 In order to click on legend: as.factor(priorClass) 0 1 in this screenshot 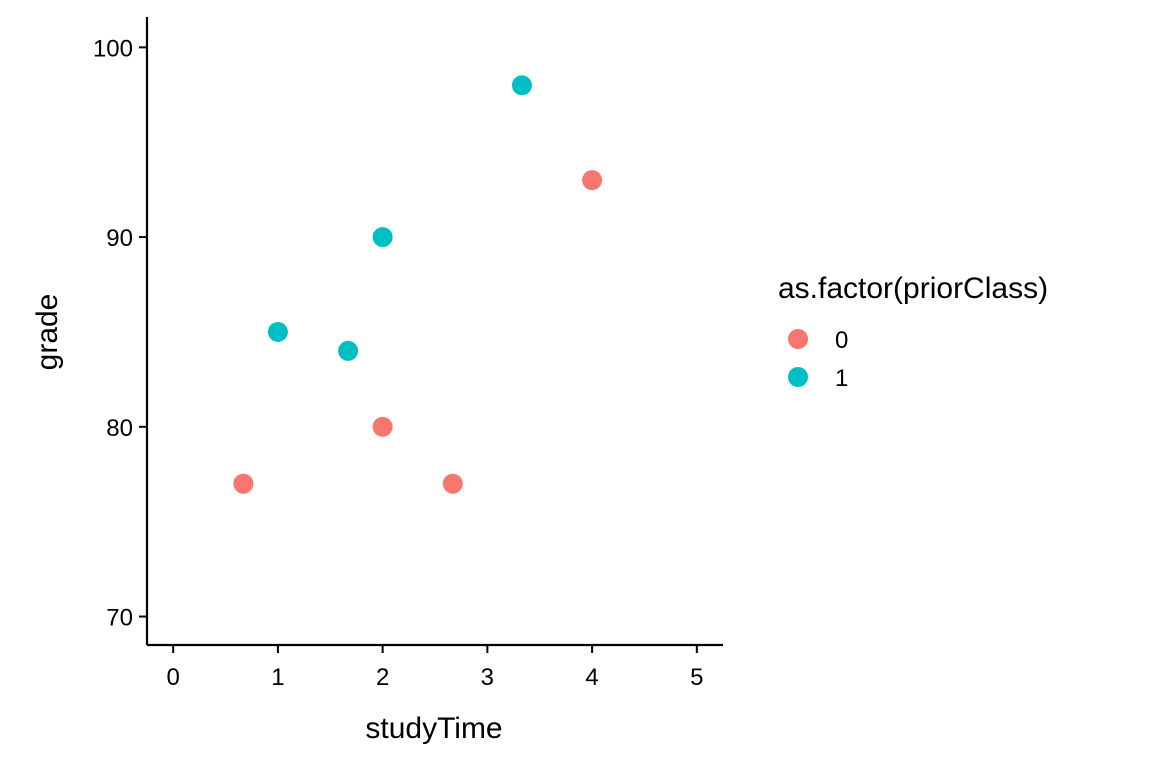, I will do `click(913, 332)`.